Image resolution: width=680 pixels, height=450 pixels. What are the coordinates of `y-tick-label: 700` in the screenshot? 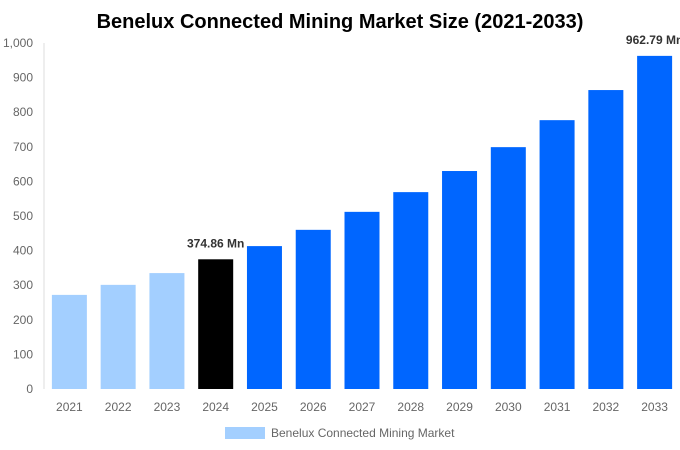 It's located at (23, 147).